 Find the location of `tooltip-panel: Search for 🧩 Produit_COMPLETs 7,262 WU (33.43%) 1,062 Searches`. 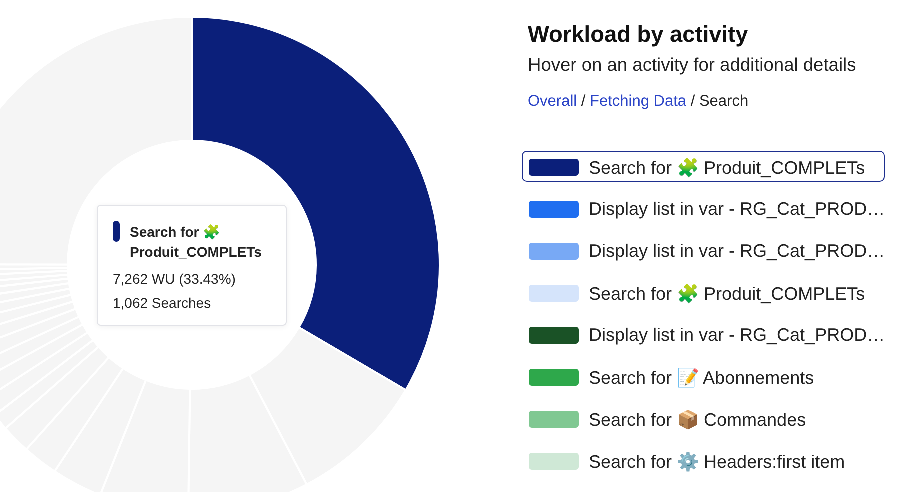

tooltip-panel: Search for 🧩 Produit_COMPLETs 7,262 WU (33.43%) 1,062 Searches is located at coordinates (192, 265).